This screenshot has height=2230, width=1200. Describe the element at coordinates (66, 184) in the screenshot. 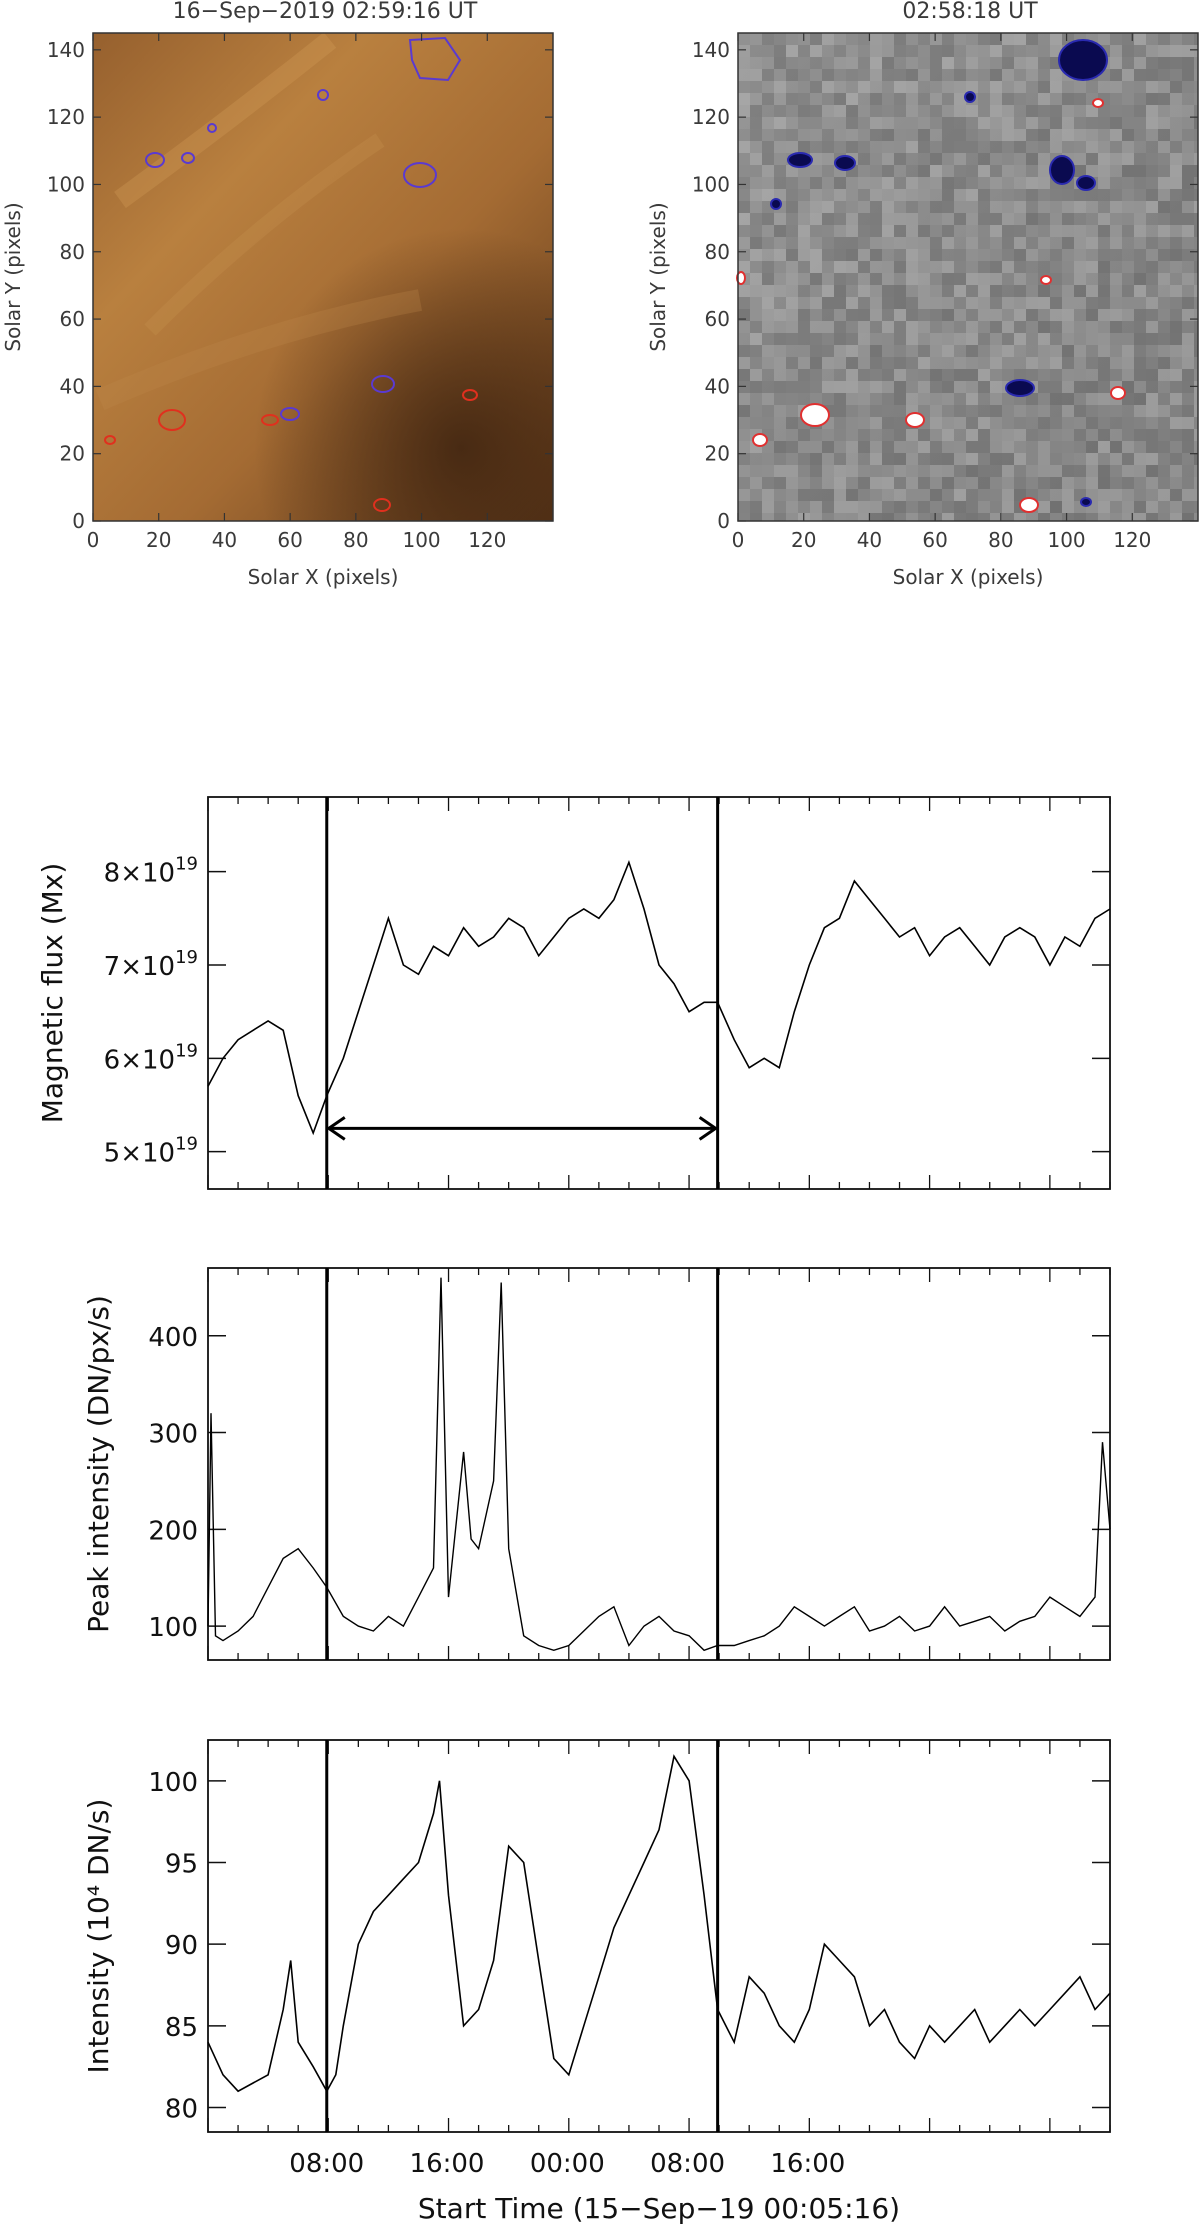

I see `panel1-ytick-label-5: 100` at that location.